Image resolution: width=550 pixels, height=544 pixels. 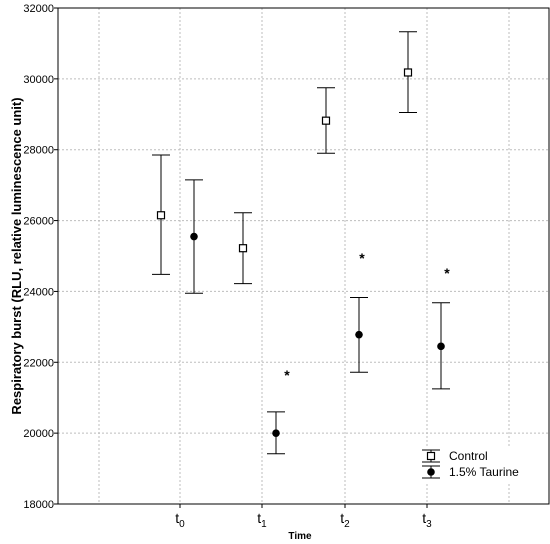 I want to click on x-tick-label: t0, so click(x=180, y=520).